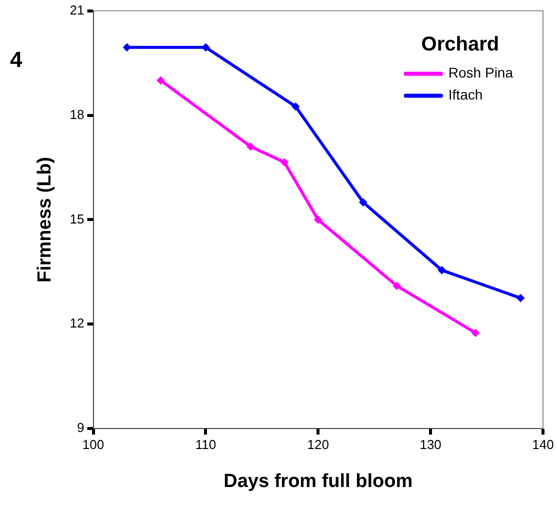  What do you see at coordinates (45, 219) in the screenshot?
I see `y-axis-title: Firmness (Lb)` at bounding box center [45, 219].